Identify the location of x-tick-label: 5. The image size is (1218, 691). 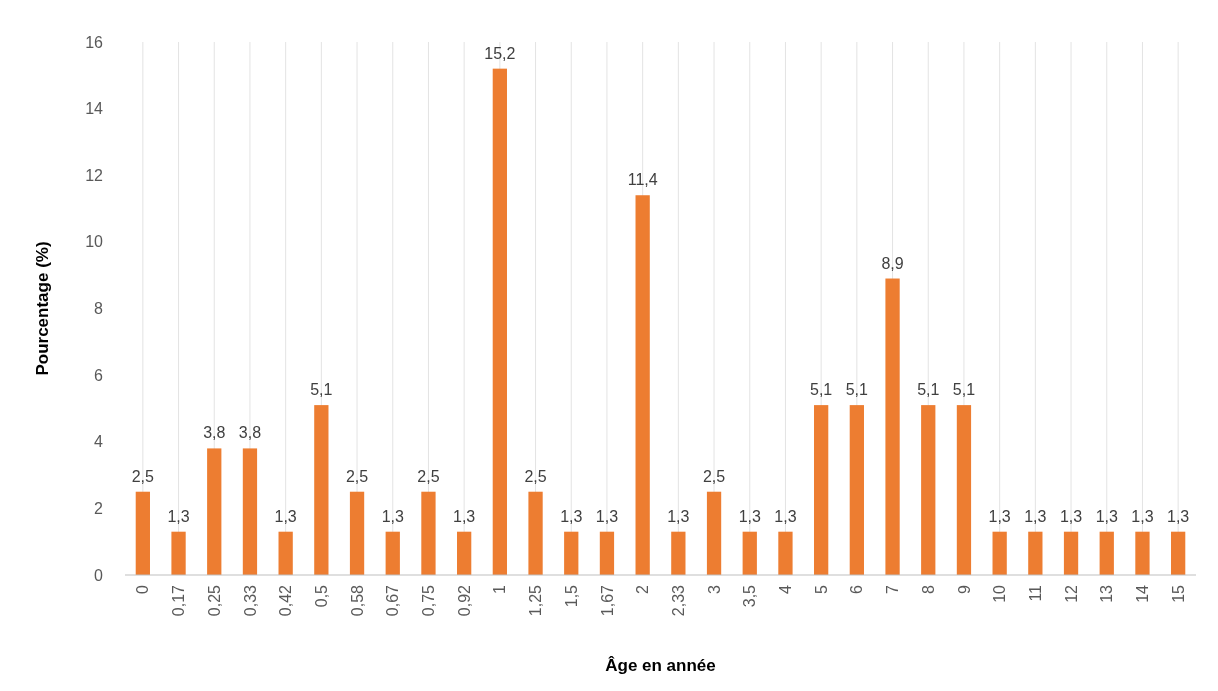
(821, 589).